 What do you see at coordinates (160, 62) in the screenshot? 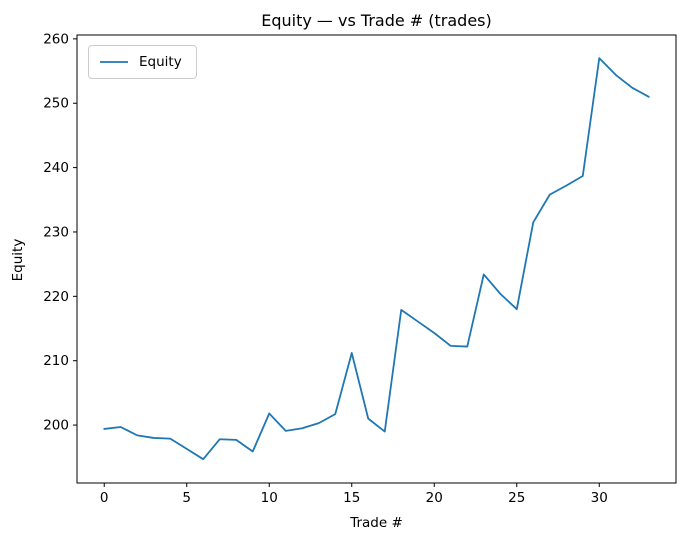
I see `legend-entry-label: Equity` at bounding box center [160, 62].